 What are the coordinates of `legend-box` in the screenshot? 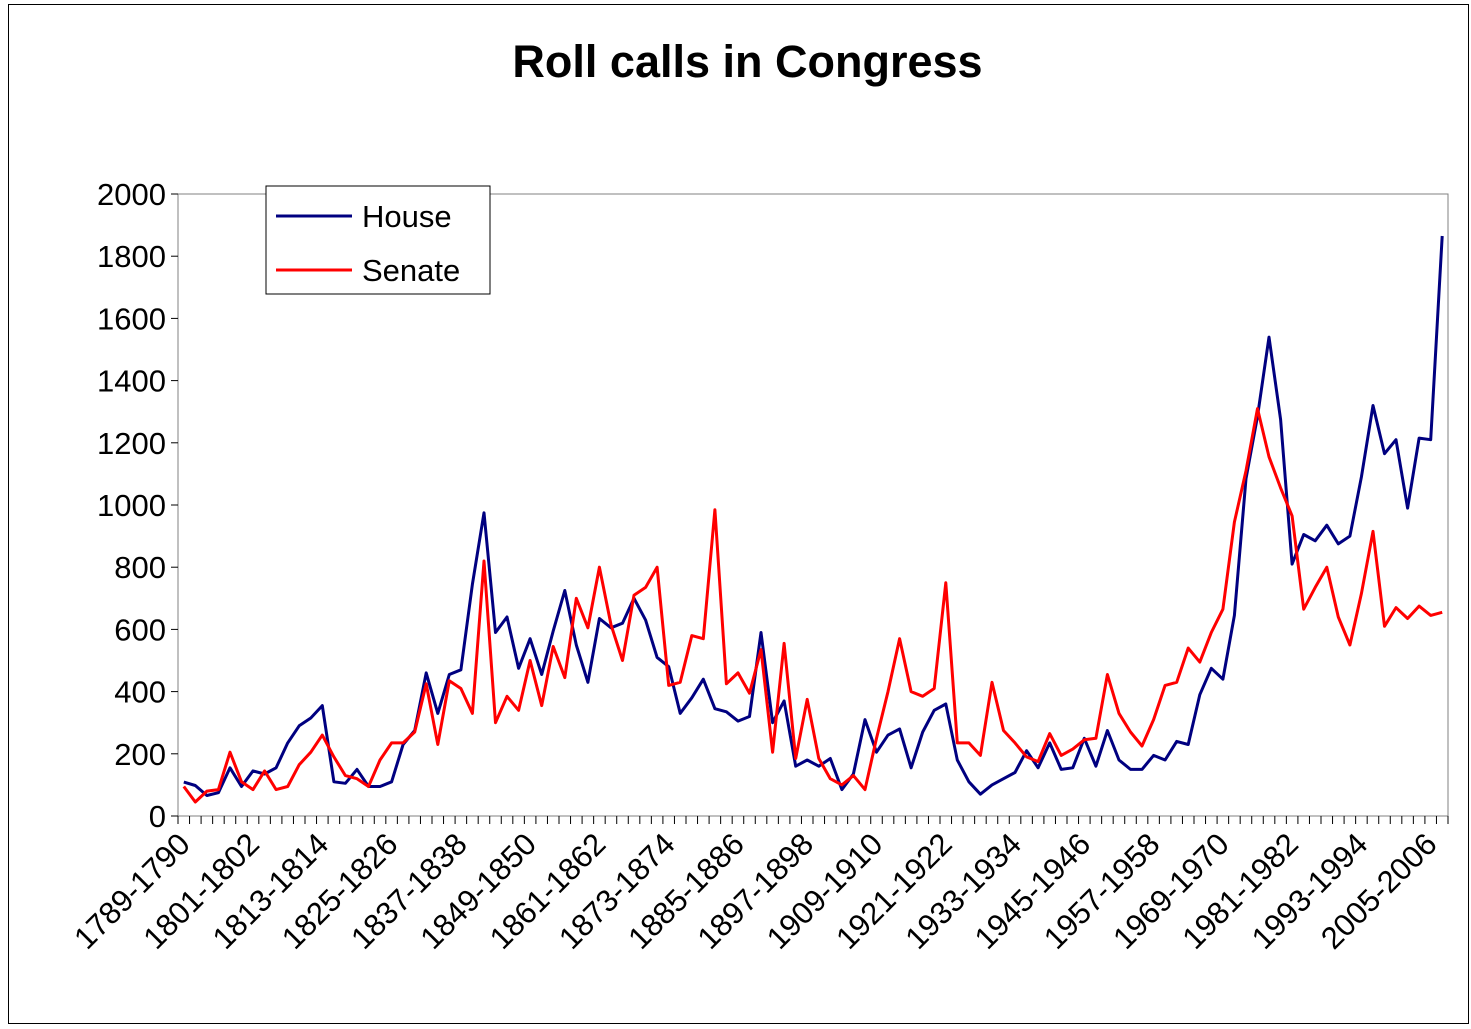 It's located at (378, 240).